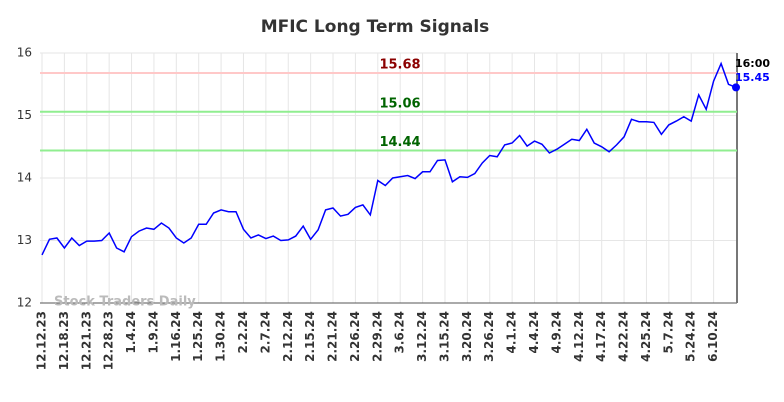 Image resolution: width=784 pixels, height=402 pixels. I want to click on x-tick-label: 12.28.23, so click(109, 340).